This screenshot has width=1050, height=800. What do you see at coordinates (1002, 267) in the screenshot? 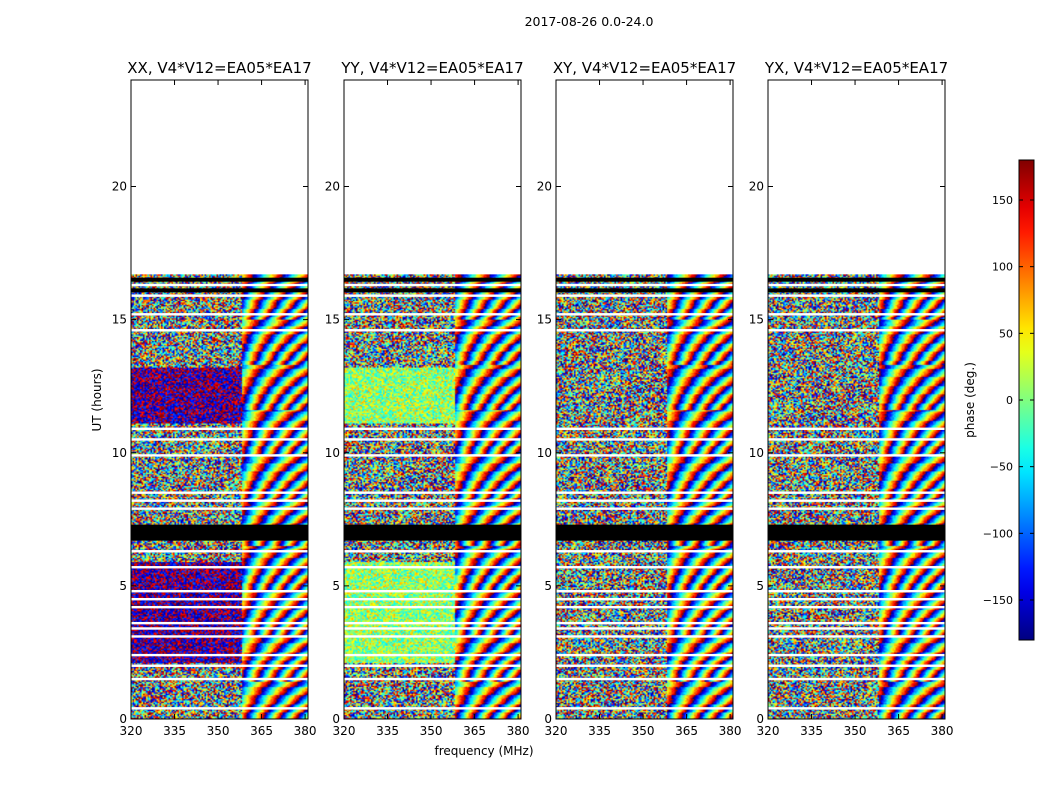
I see `colorbar-tick-label: 100` at bounding box center [1002, 267].